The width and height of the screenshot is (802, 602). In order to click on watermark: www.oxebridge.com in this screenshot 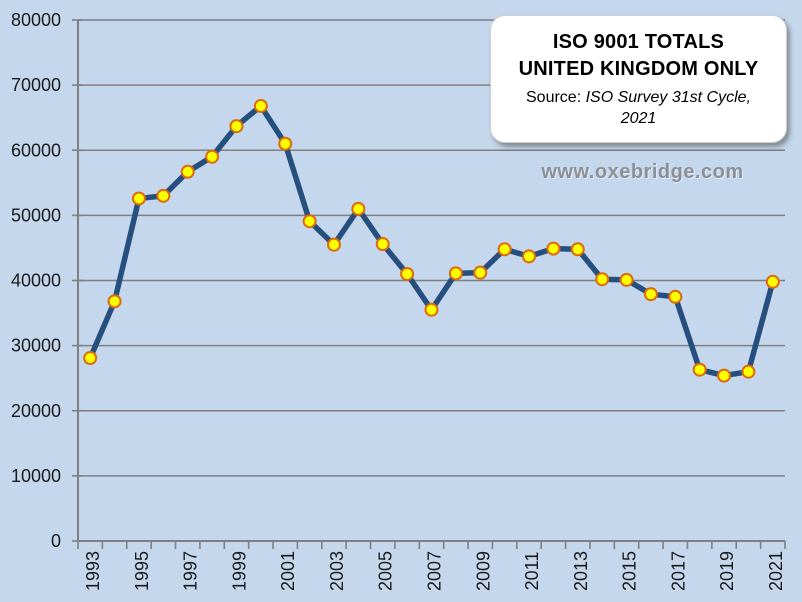, I will do `click(642, 172)`.